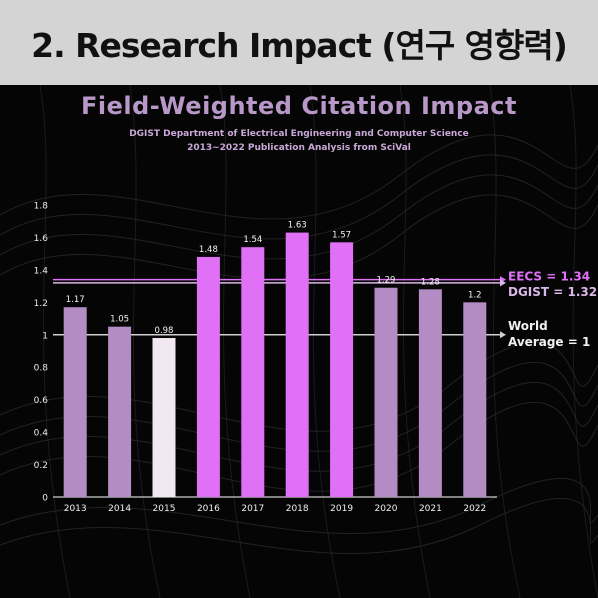 The height and width of the screenshot is (598, 598). What do you see at coordinates (341, 509) in the screenshot?
I see `x-tick-label: 2019` at bounding box center [341, 509].